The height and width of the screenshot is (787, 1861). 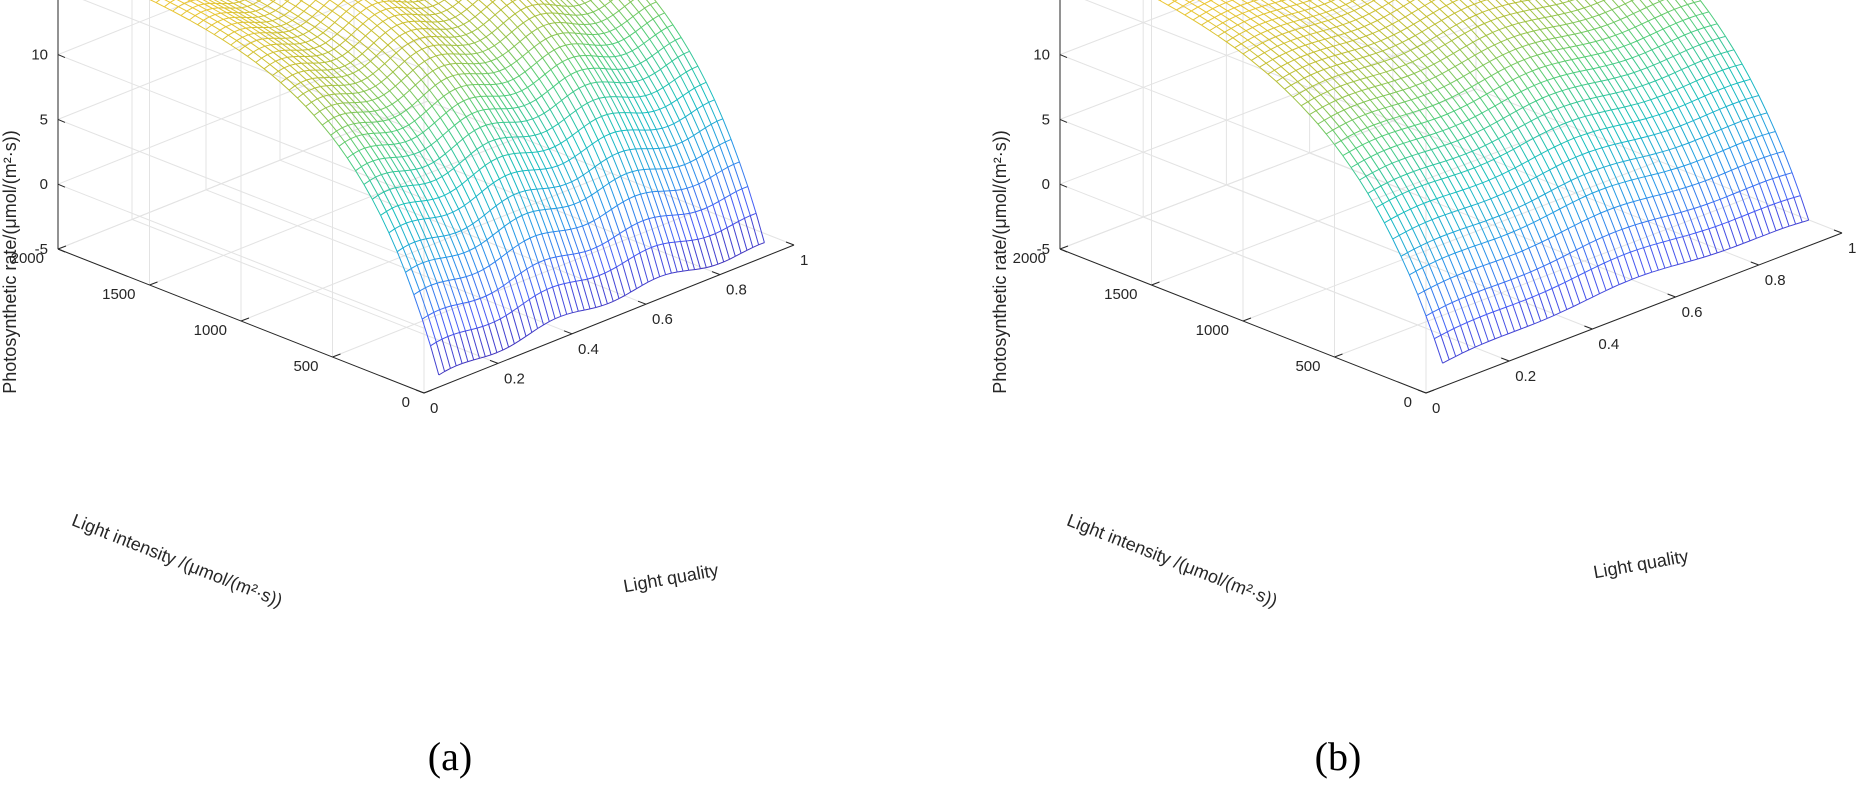 I want to click on grid-line, so click(x=241, y=127).